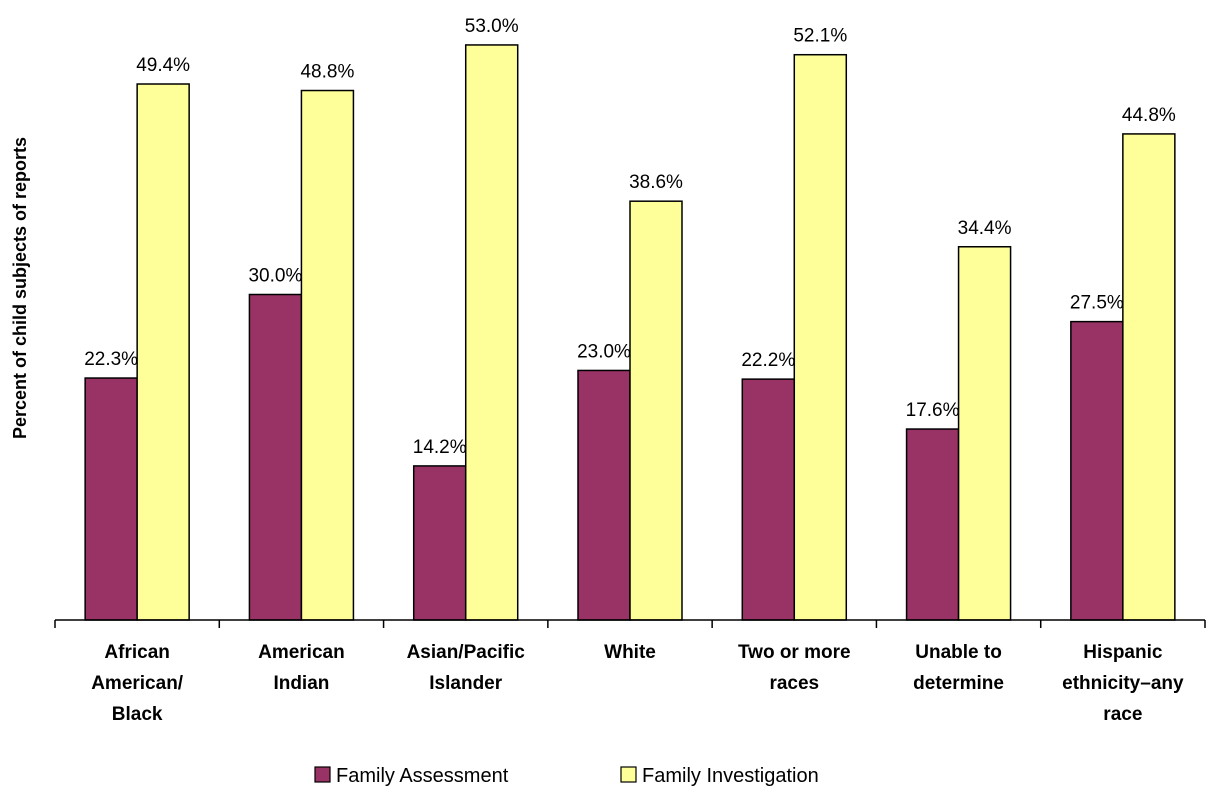 The width and height of the screenshot is (1212, 794). Describe the element at coordinates (492, 26) in the screenshot. I see `data-label-family-investigation-2: 53.0%` at that location.